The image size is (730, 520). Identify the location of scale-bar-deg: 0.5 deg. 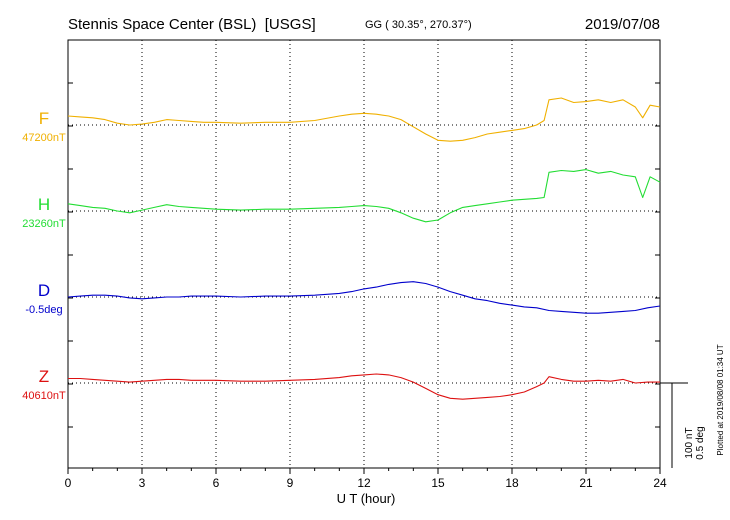
(700, 442).